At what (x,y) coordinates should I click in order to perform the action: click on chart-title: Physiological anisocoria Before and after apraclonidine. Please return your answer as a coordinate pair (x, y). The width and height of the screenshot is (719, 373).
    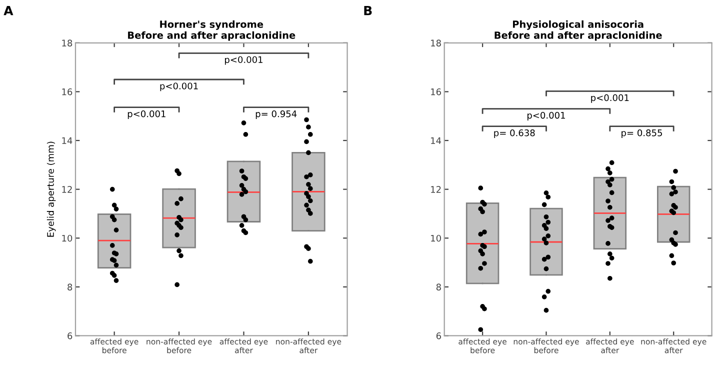
    Looking at the image, I should click on (578, 30).